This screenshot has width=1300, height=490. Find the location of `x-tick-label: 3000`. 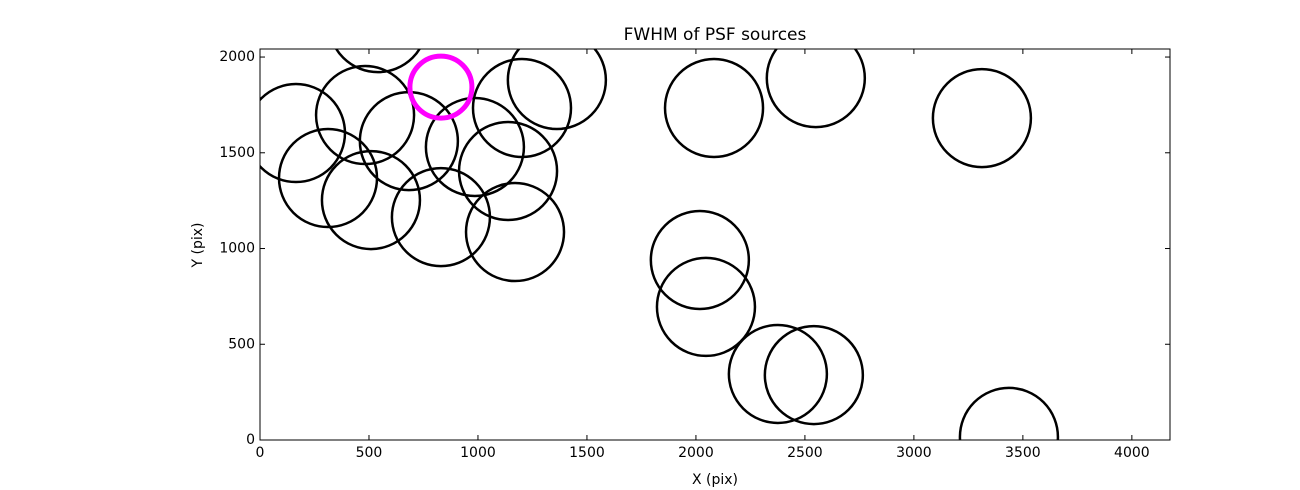

x-tick-label: 3000 is located at coordinates (914, 453).